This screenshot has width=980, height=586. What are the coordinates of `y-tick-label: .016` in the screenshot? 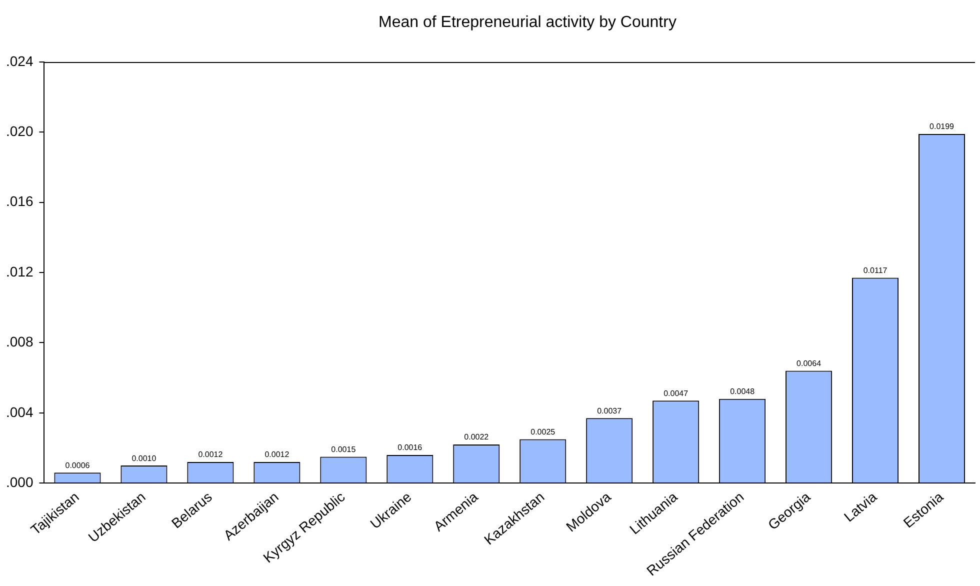 It's located at (20, 201).